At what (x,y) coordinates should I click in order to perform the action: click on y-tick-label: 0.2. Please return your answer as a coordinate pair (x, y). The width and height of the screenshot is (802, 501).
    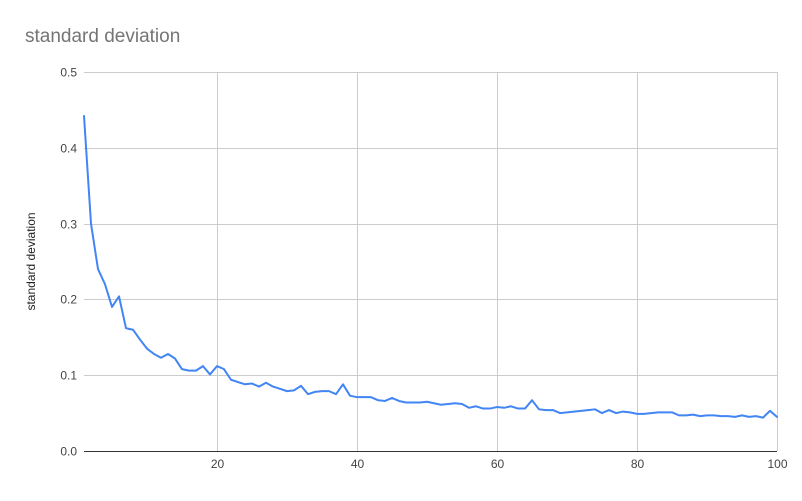
    Looking at the image, I should click on (68, 300).